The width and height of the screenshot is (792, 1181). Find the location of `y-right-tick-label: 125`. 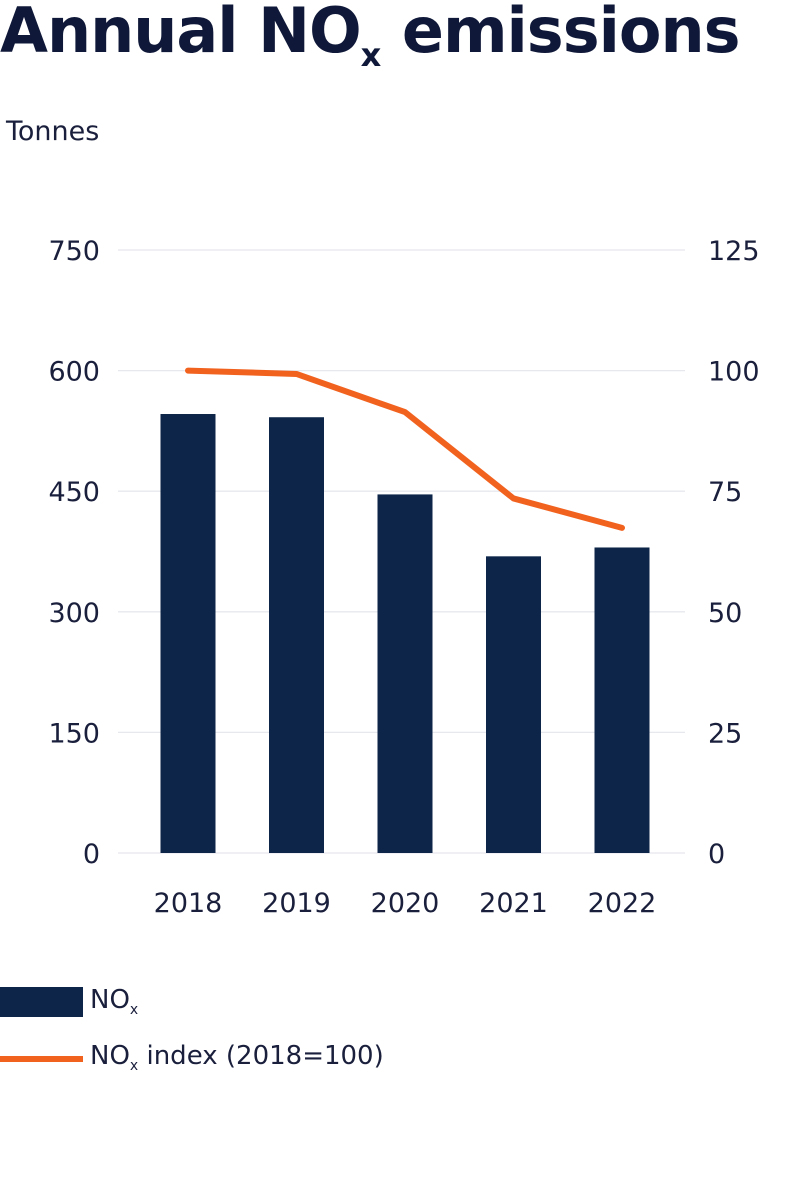

y-right-tick-label: 125 is located at coordinates (734, 251).